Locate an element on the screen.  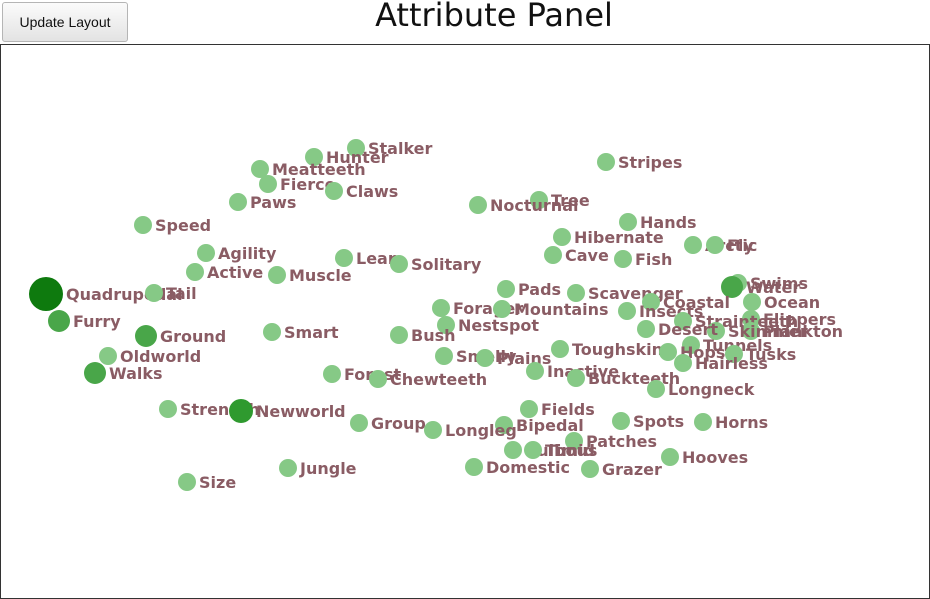
attribute-node-bulbous: Bulbous is located at coordinates (550, 450).